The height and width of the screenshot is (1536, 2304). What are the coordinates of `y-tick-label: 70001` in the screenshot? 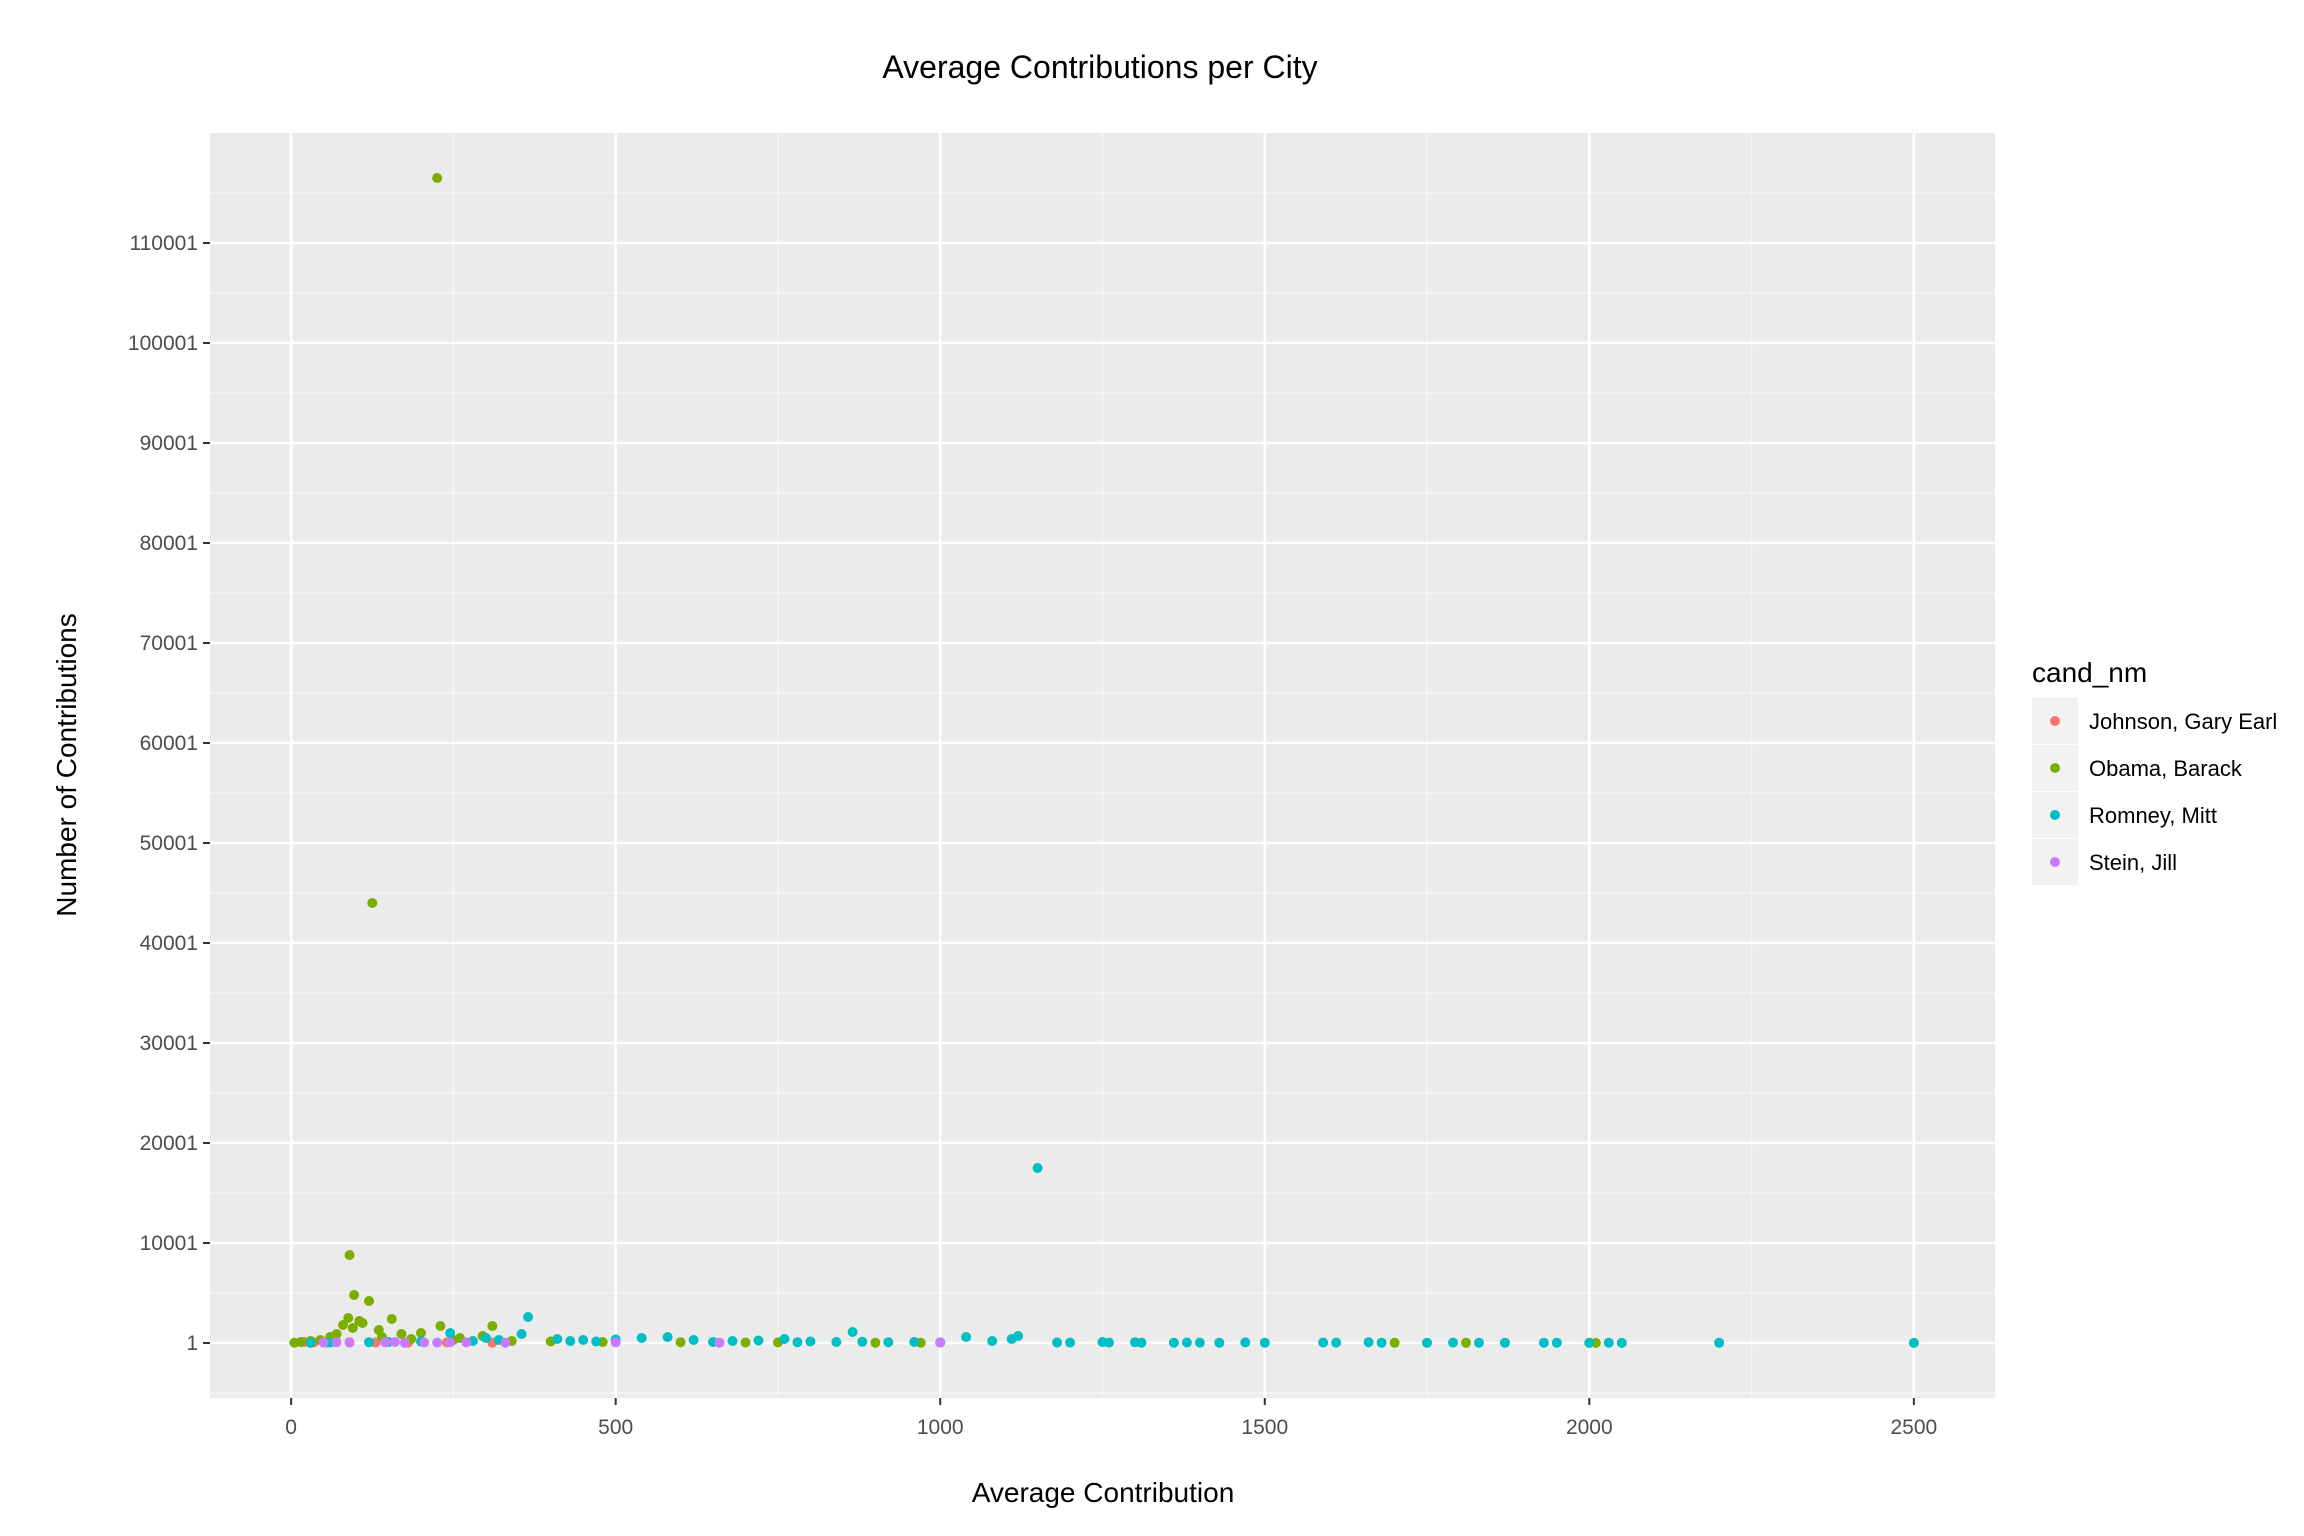 It's located at (169, 643).